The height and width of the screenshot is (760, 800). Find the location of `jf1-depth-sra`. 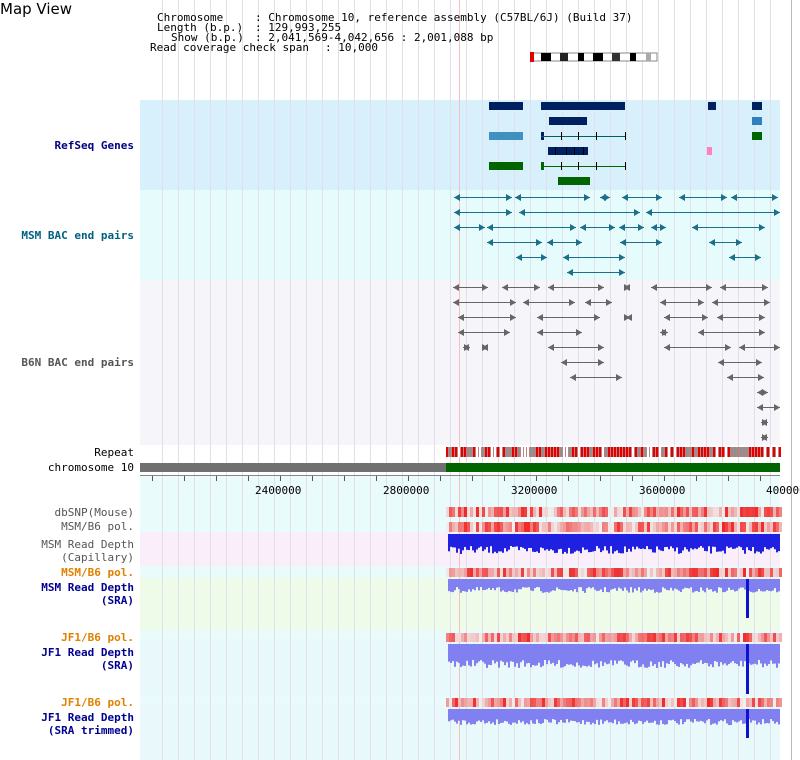

jf1-depth-sra is located at coordinates (614, 669).